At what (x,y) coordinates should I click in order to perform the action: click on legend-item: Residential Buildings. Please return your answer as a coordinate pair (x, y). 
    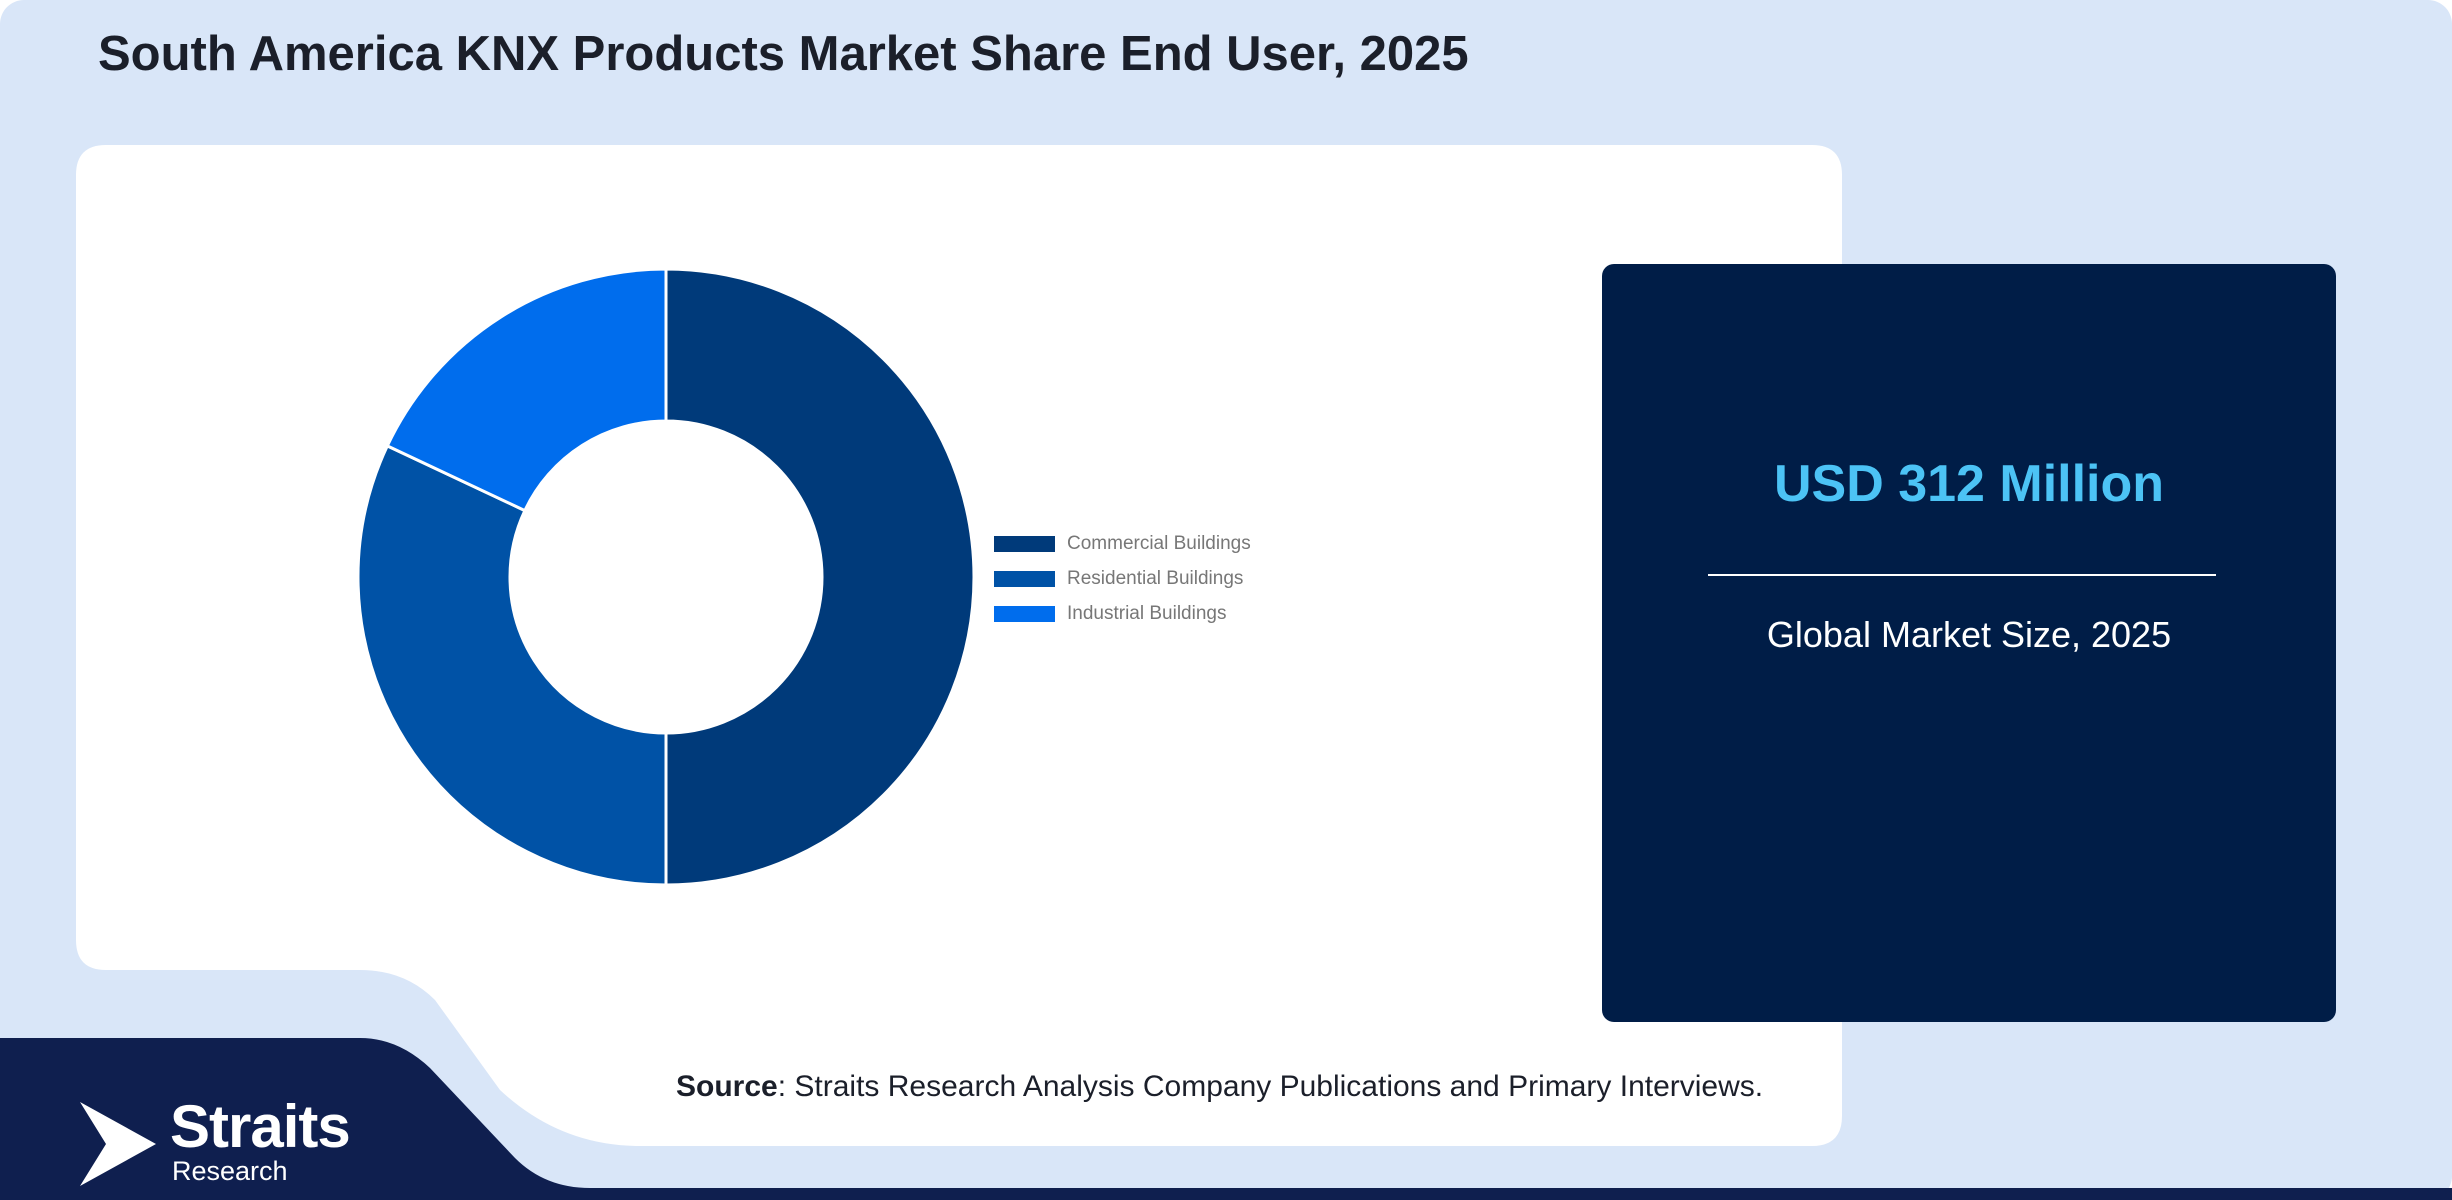
    Looking at the image, I should click on (1122, 578).